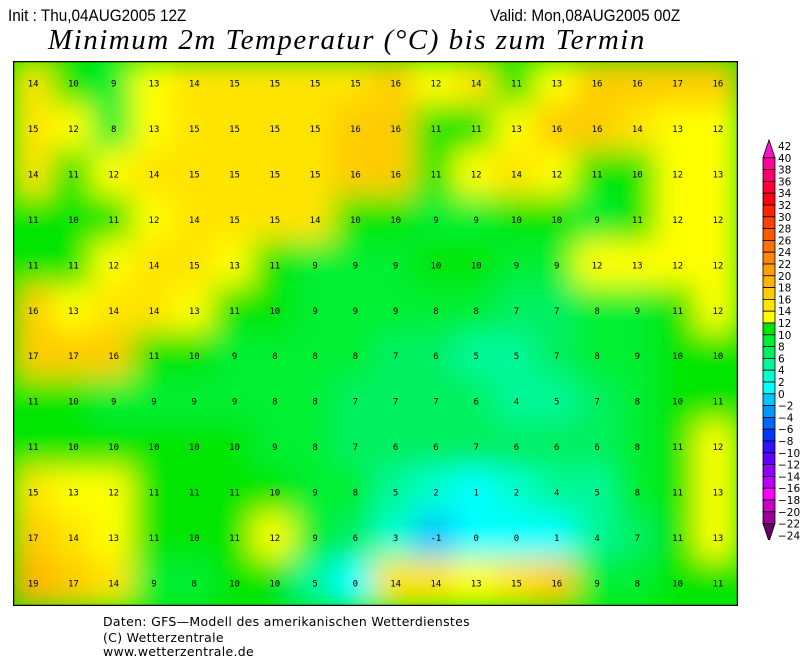  Describe the element at coordinates (395, 493) in the screenshot. I see `temperature-value: 5` at that location.